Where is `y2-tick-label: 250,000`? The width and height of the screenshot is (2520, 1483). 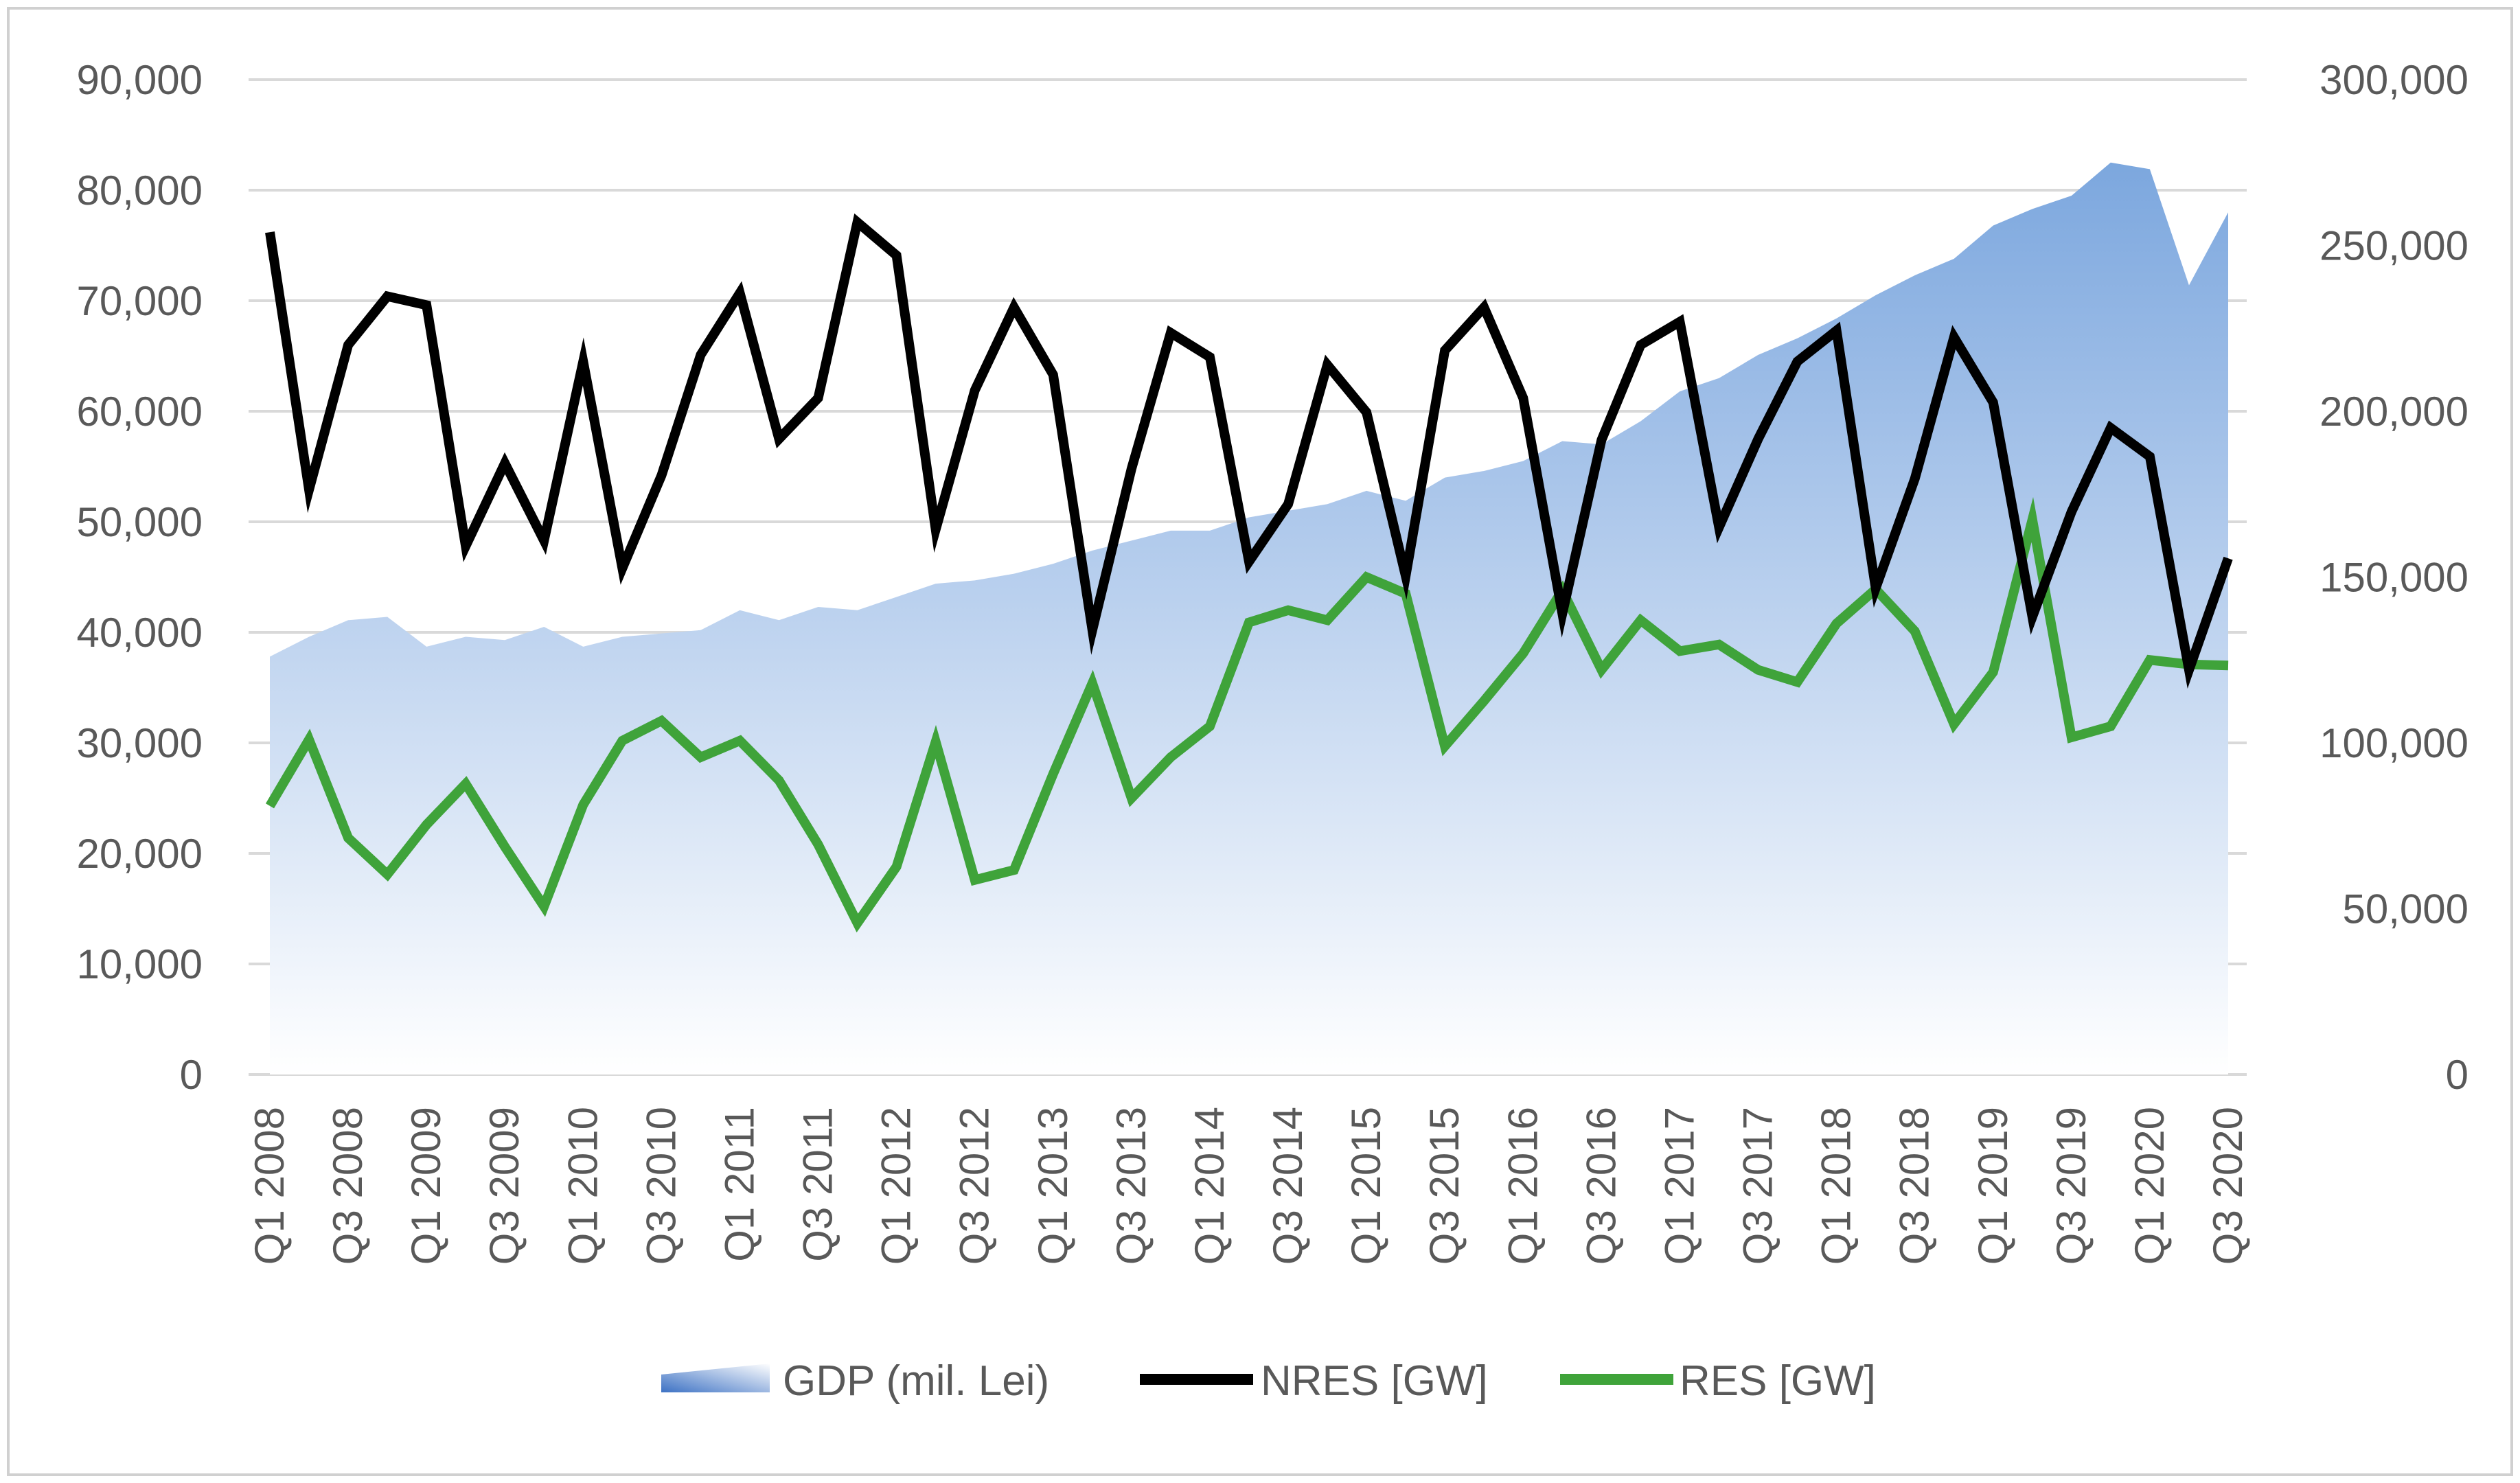
y2-tick-label: 250,000 is located at coordinates (2394, 246).